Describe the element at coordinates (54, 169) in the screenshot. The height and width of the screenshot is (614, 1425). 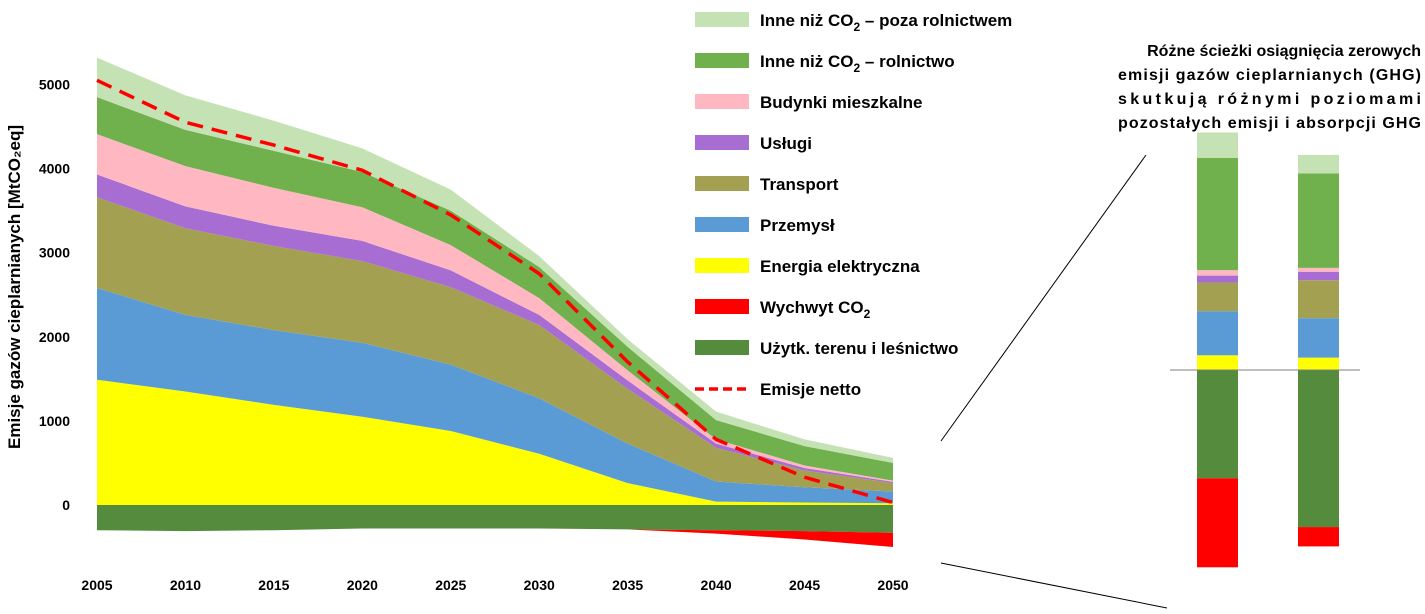
I see `y-tick-label: 4000` at that location.